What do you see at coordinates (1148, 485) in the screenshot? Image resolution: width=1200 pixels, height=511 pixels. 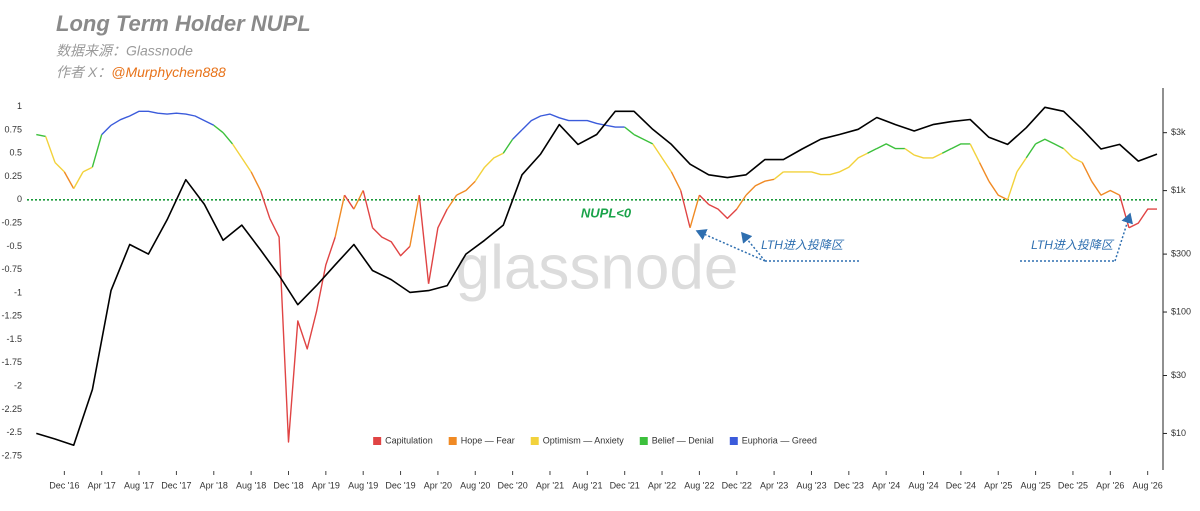 I see `x-tick-label: Aug '26` at bounding box center [1148, 485].